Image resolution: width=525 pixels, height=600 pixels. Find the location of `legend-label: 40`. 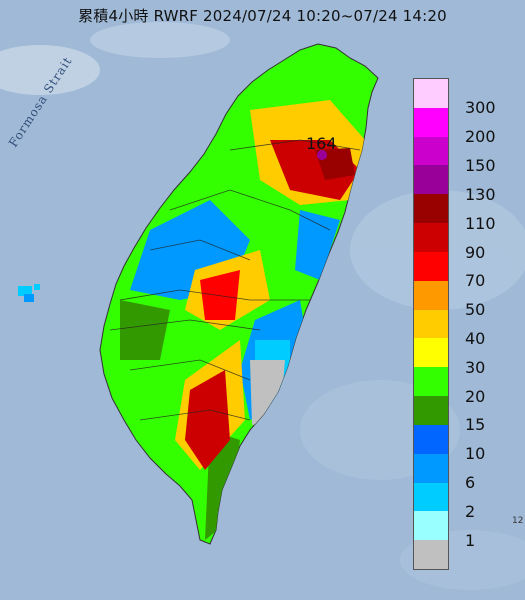

legend-label: 40 is located at coordinates (475, 338).